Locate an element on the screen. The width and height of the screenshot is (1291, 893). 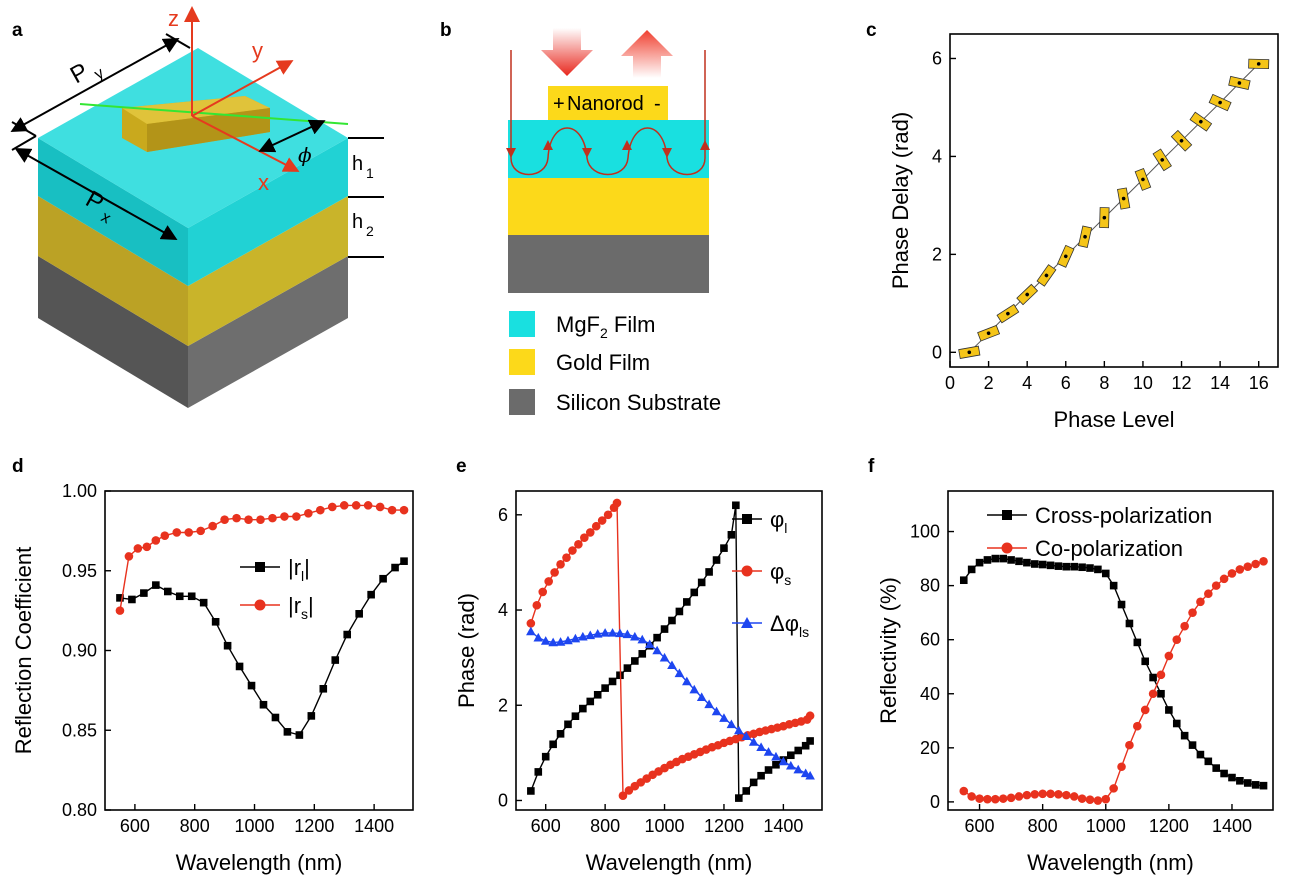
f-xtick-label: 1400 is located at coordinates (1232, 826).